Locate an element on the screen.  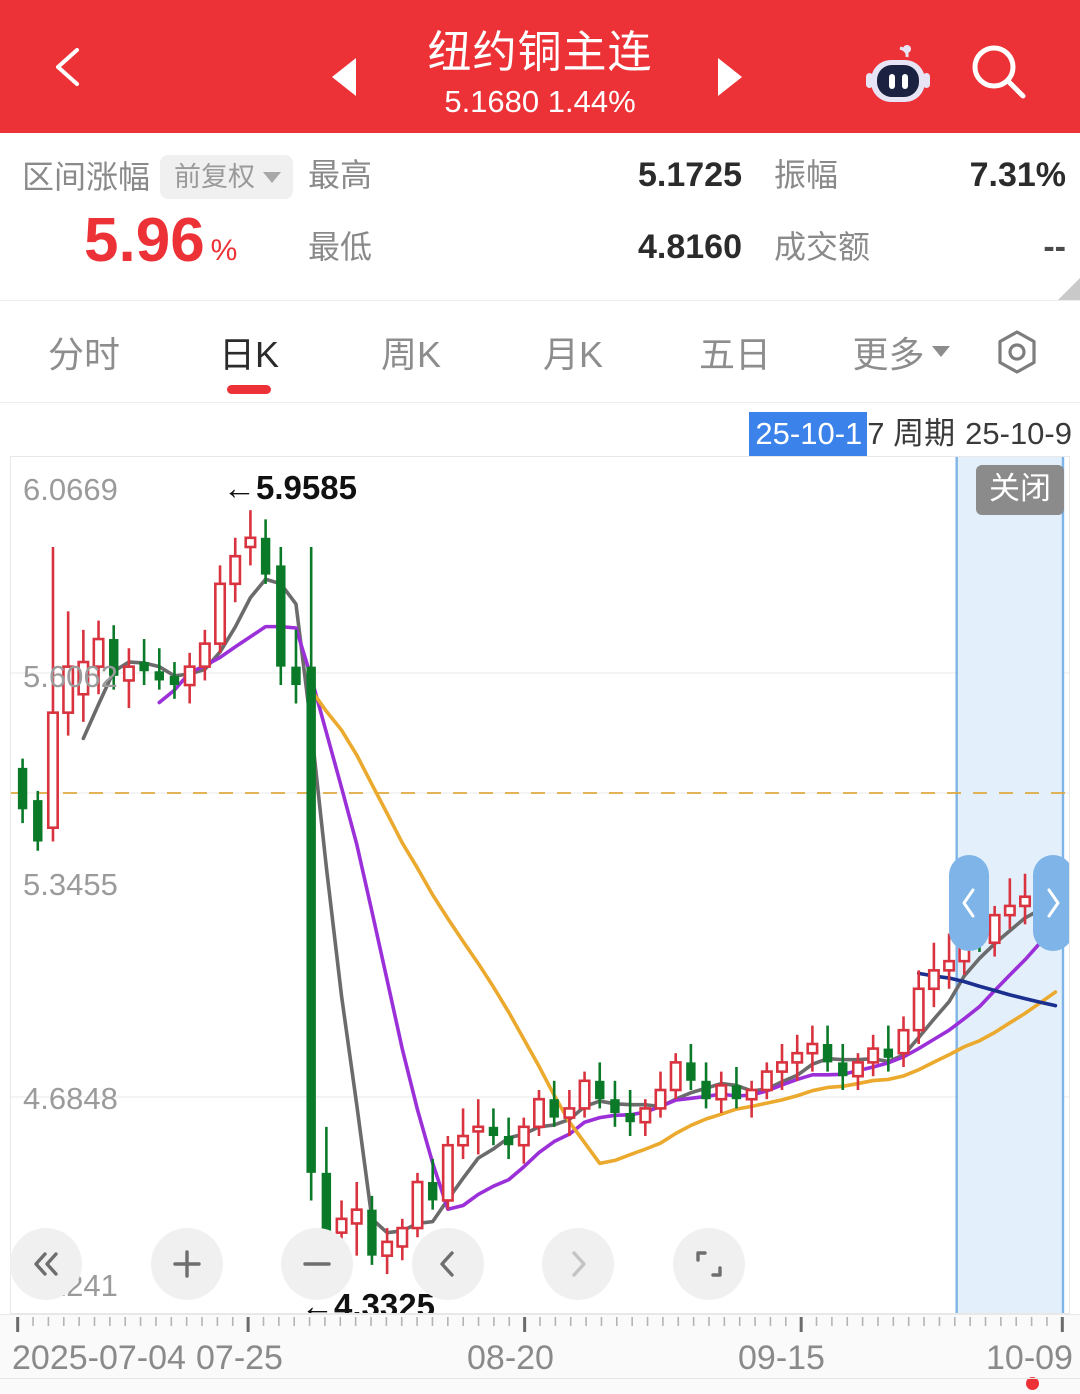
x-axis: 2025-07-04 07-25 08-20 09-15 10-09 is located at coordinates (540, 1354).